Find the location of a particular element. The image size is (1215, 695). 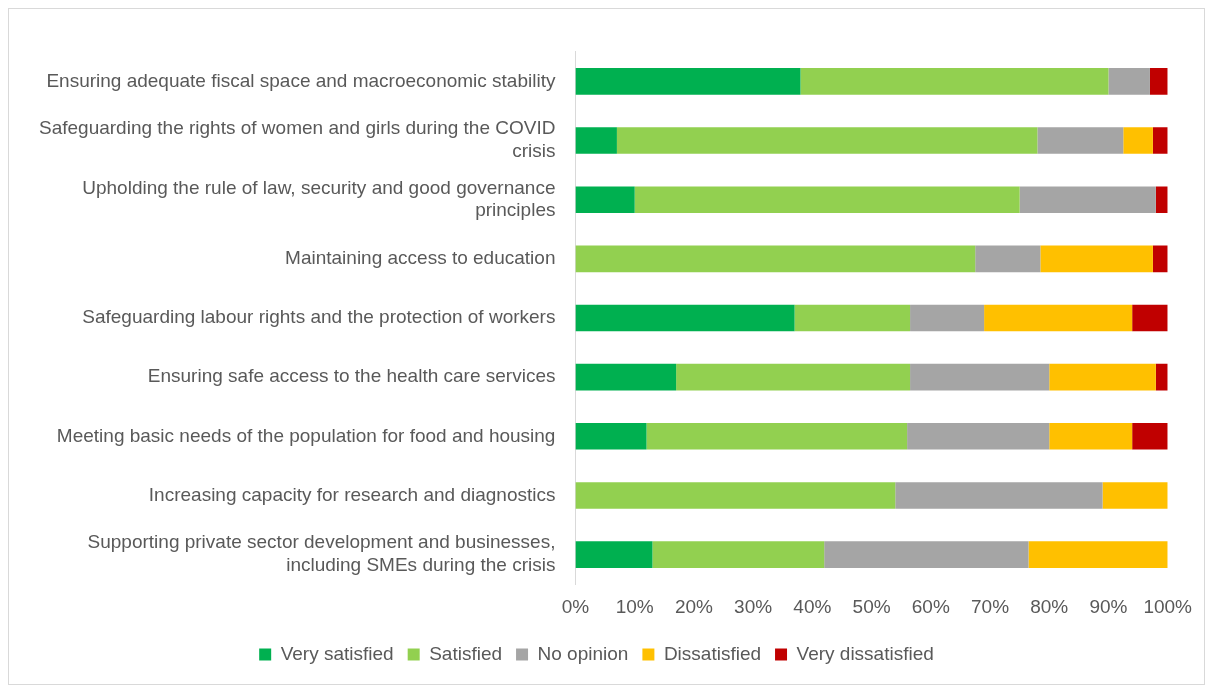

legend-label: Dissatisfied is located at coordinates (712, 653).